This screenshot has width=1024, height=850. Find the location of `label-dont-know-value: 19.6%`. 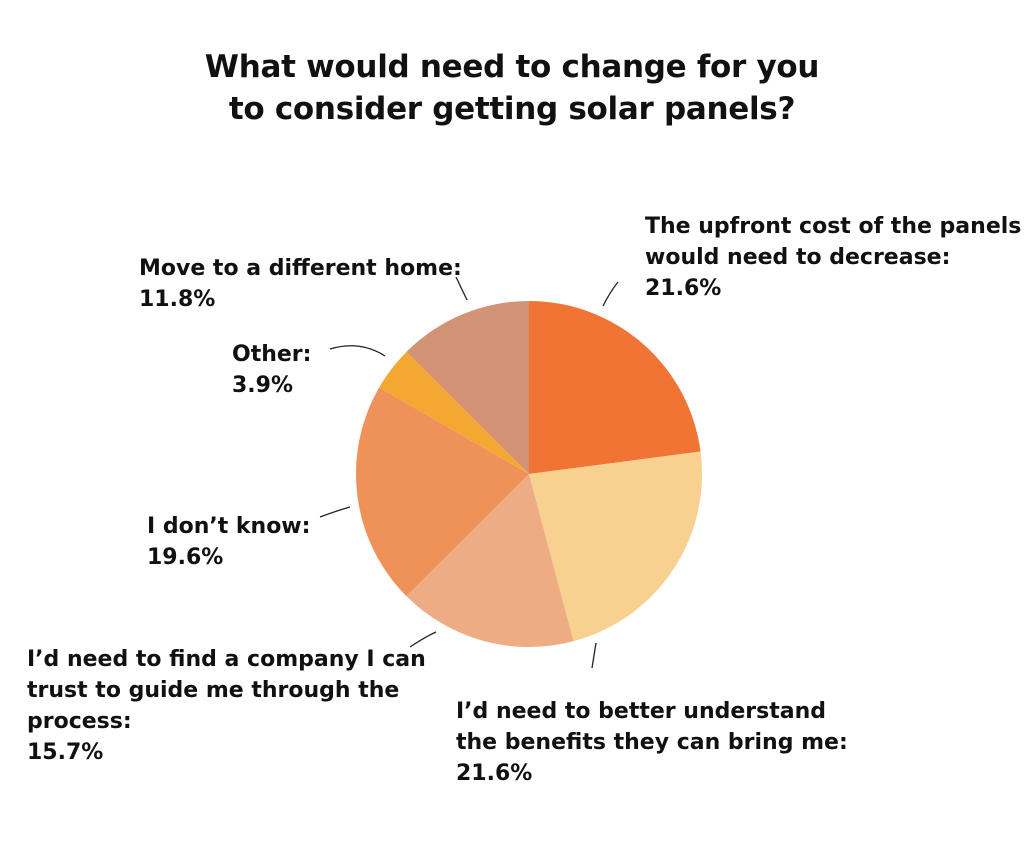

label-dont-know-value: 19.6% is located at coordinates (185, 557).